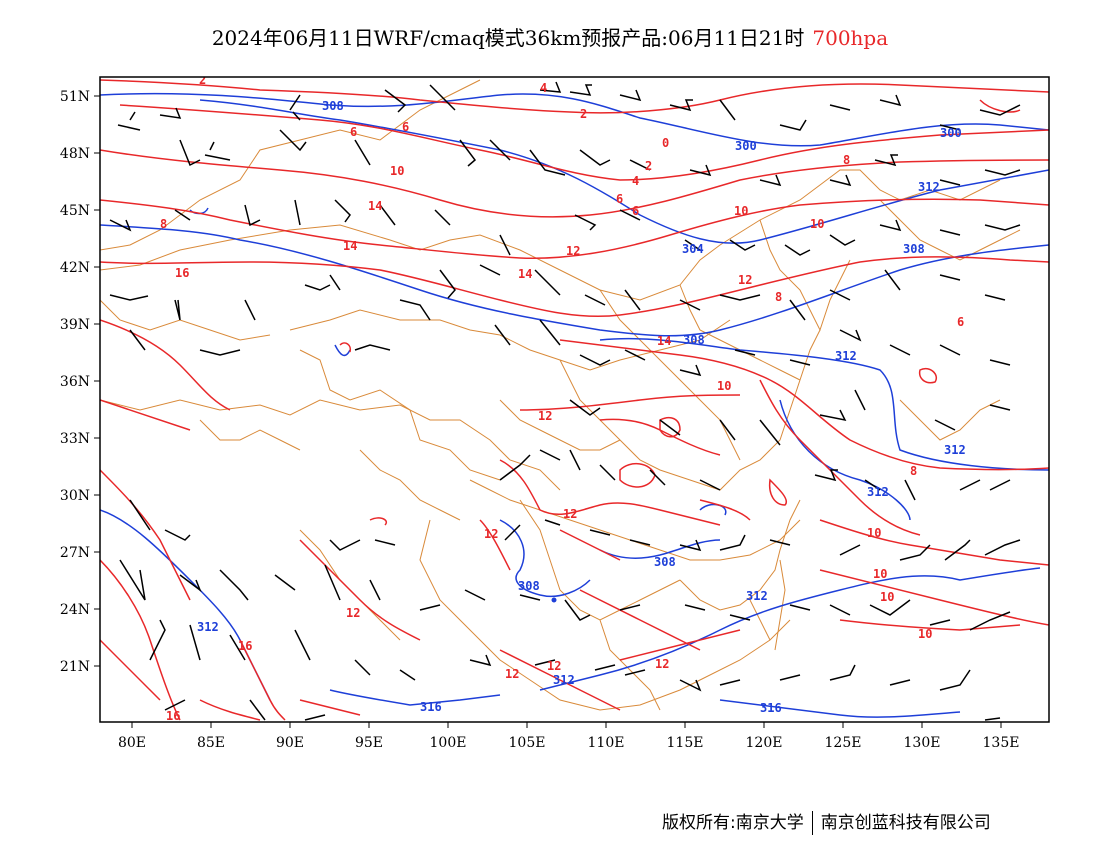 The height and width of the screenshot is (850, 1100). What do you see at coordinates (75, 667) in the screenshot?
I see `svg-text: 21N` at bounding box center [75, 667].